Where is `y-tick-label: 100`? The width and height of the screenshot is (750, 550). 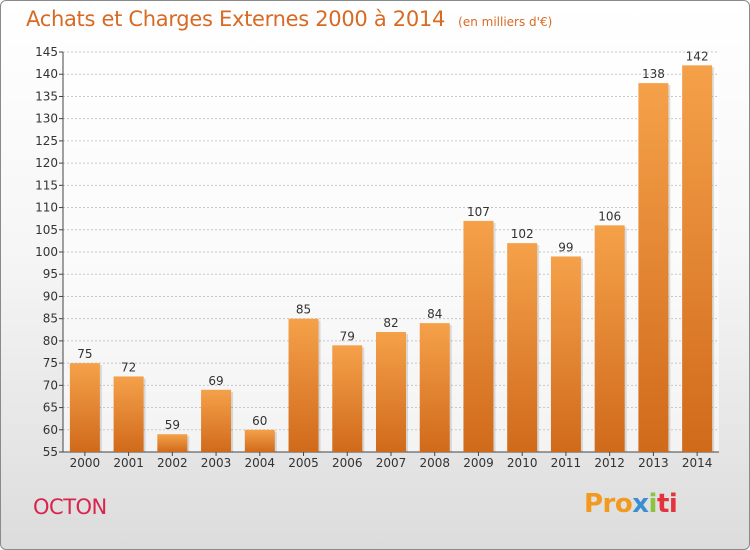 y-tick-label: 100 is located at coordinates (46, 252).